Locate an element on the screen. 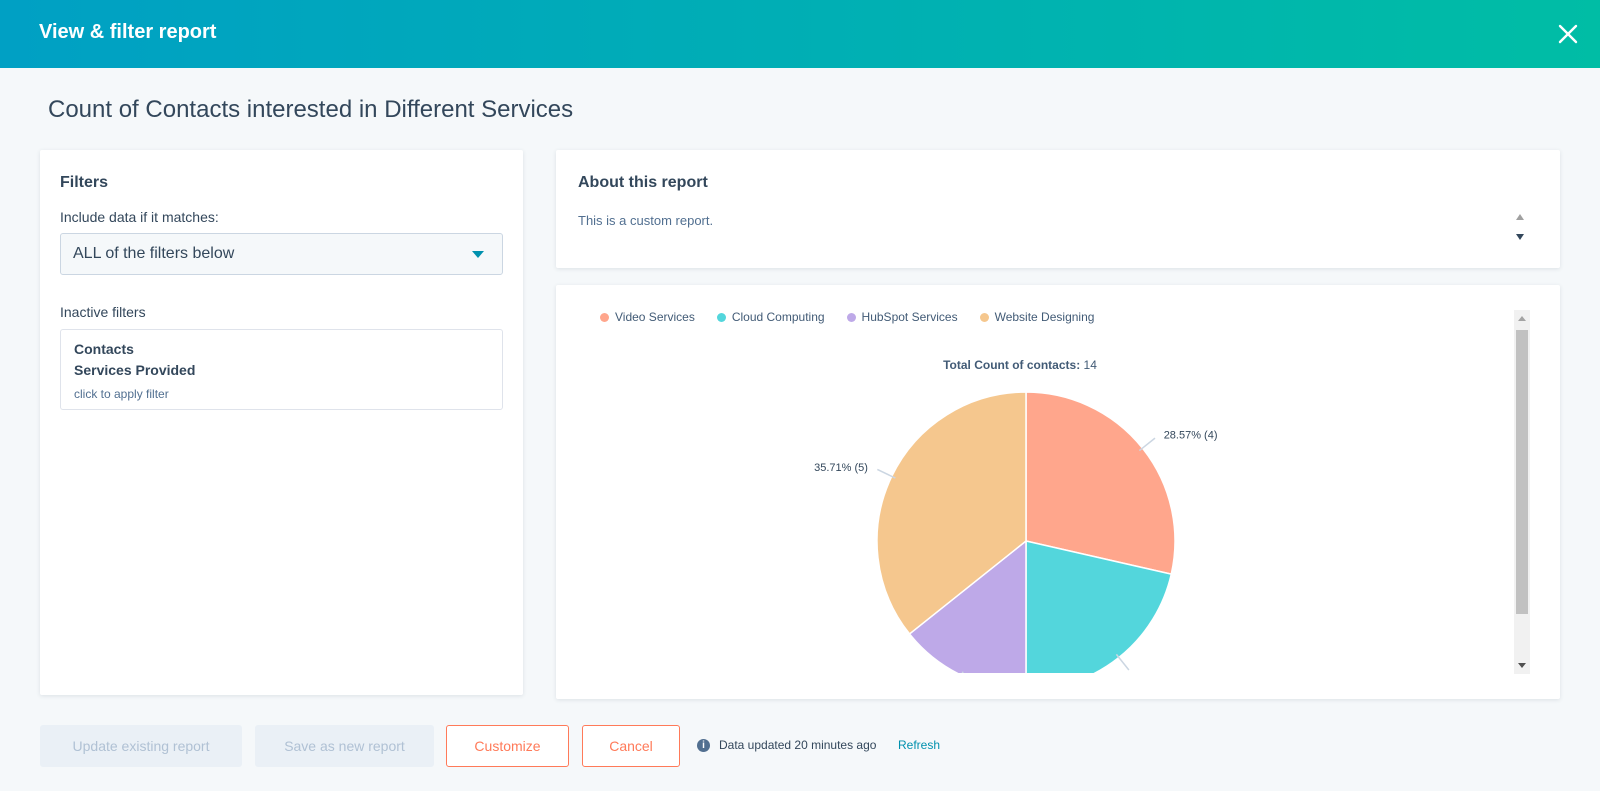 This screenshot has width=1600, height=791. data-updated-status: Data updated 20 minutes ago is located at coordinates (798, 745).